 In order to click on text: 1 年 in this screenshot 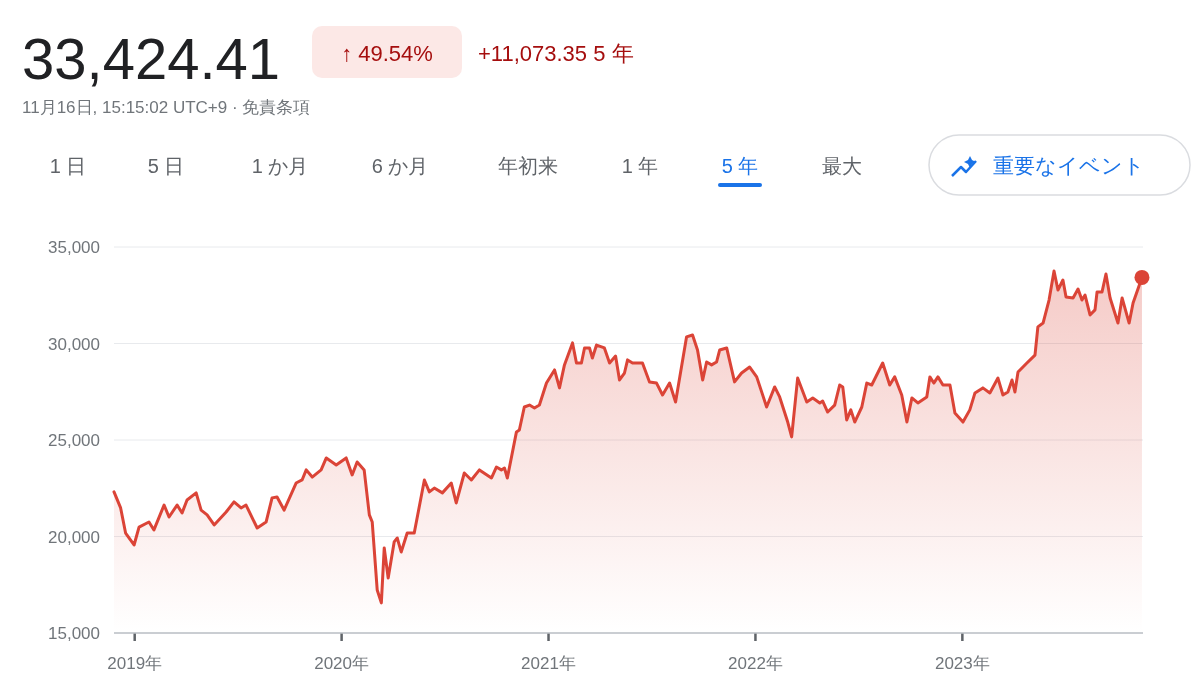, I will do `click(640, 166)`.